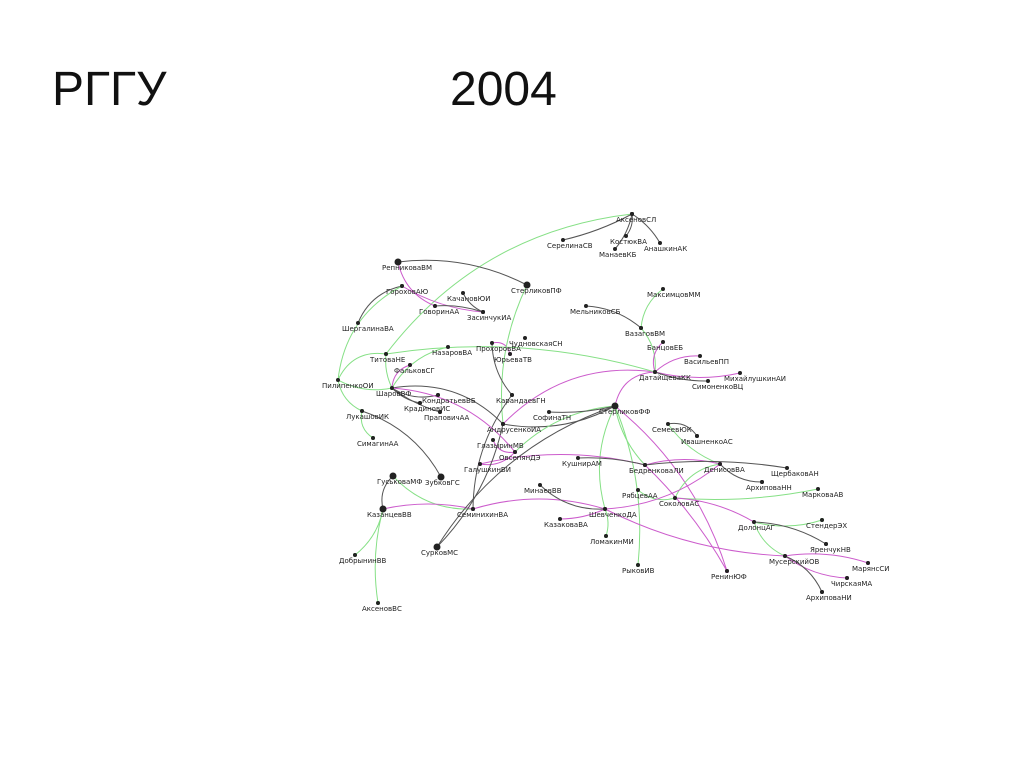 The width and height of the screenshot is (1024, 767). What do you see at coordinates (514, 430) in the screenshot?
I see `node-label: АндрусенкоИА` at bounding box center [514, 430].